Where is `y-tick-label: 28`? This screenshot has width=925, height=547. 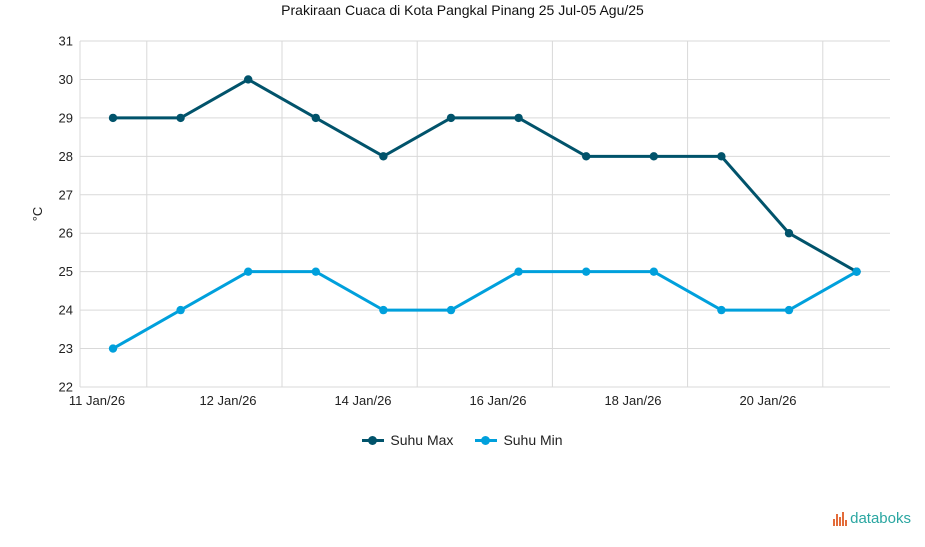
y-tick-label: 28 is located at coordinates (66, 156).